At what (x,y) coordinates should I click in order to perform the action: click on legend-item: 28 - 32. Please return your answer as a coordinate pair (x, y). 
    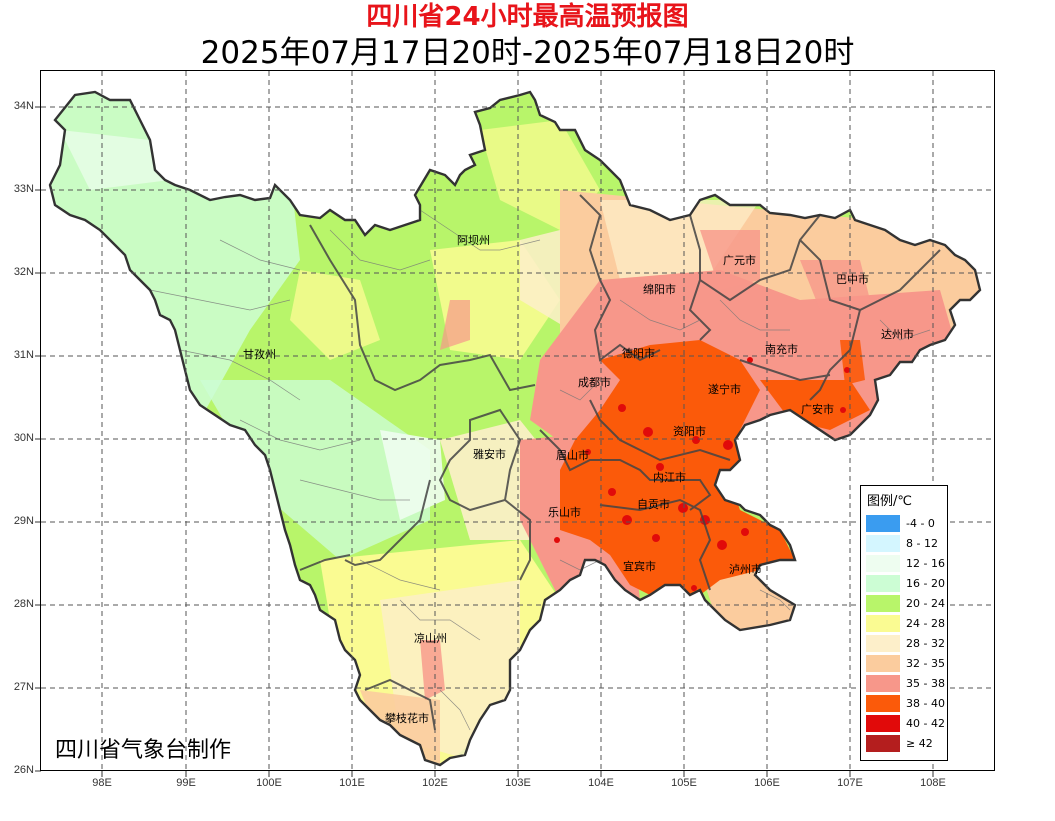
    Looking at the image, I should click on (906, 644).